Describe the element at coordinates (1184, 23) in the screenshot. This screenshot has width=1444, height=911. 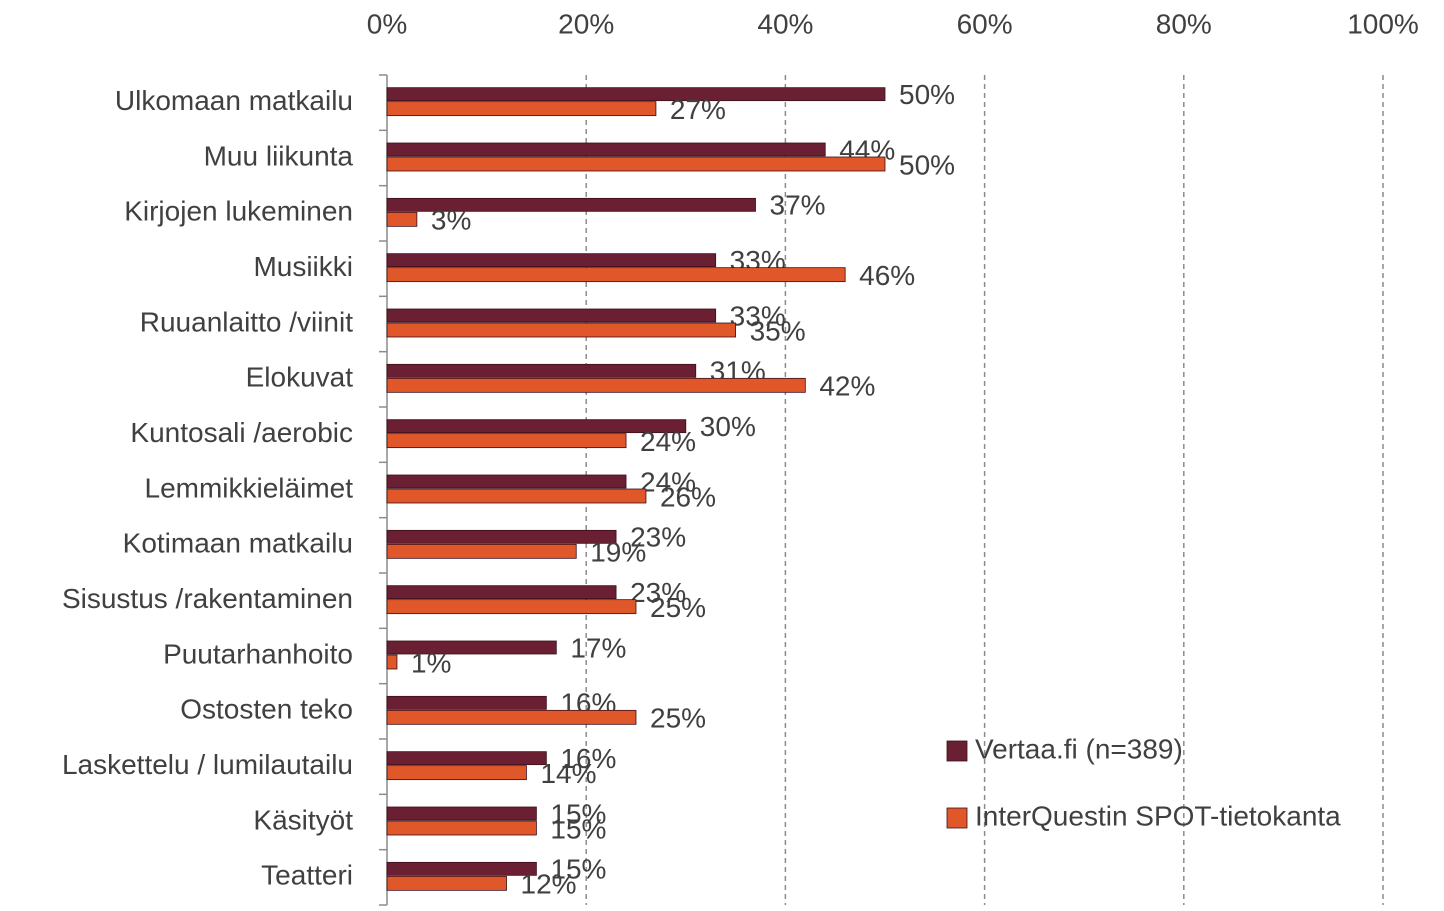
I see `x-tick-label: 80%` at that location.